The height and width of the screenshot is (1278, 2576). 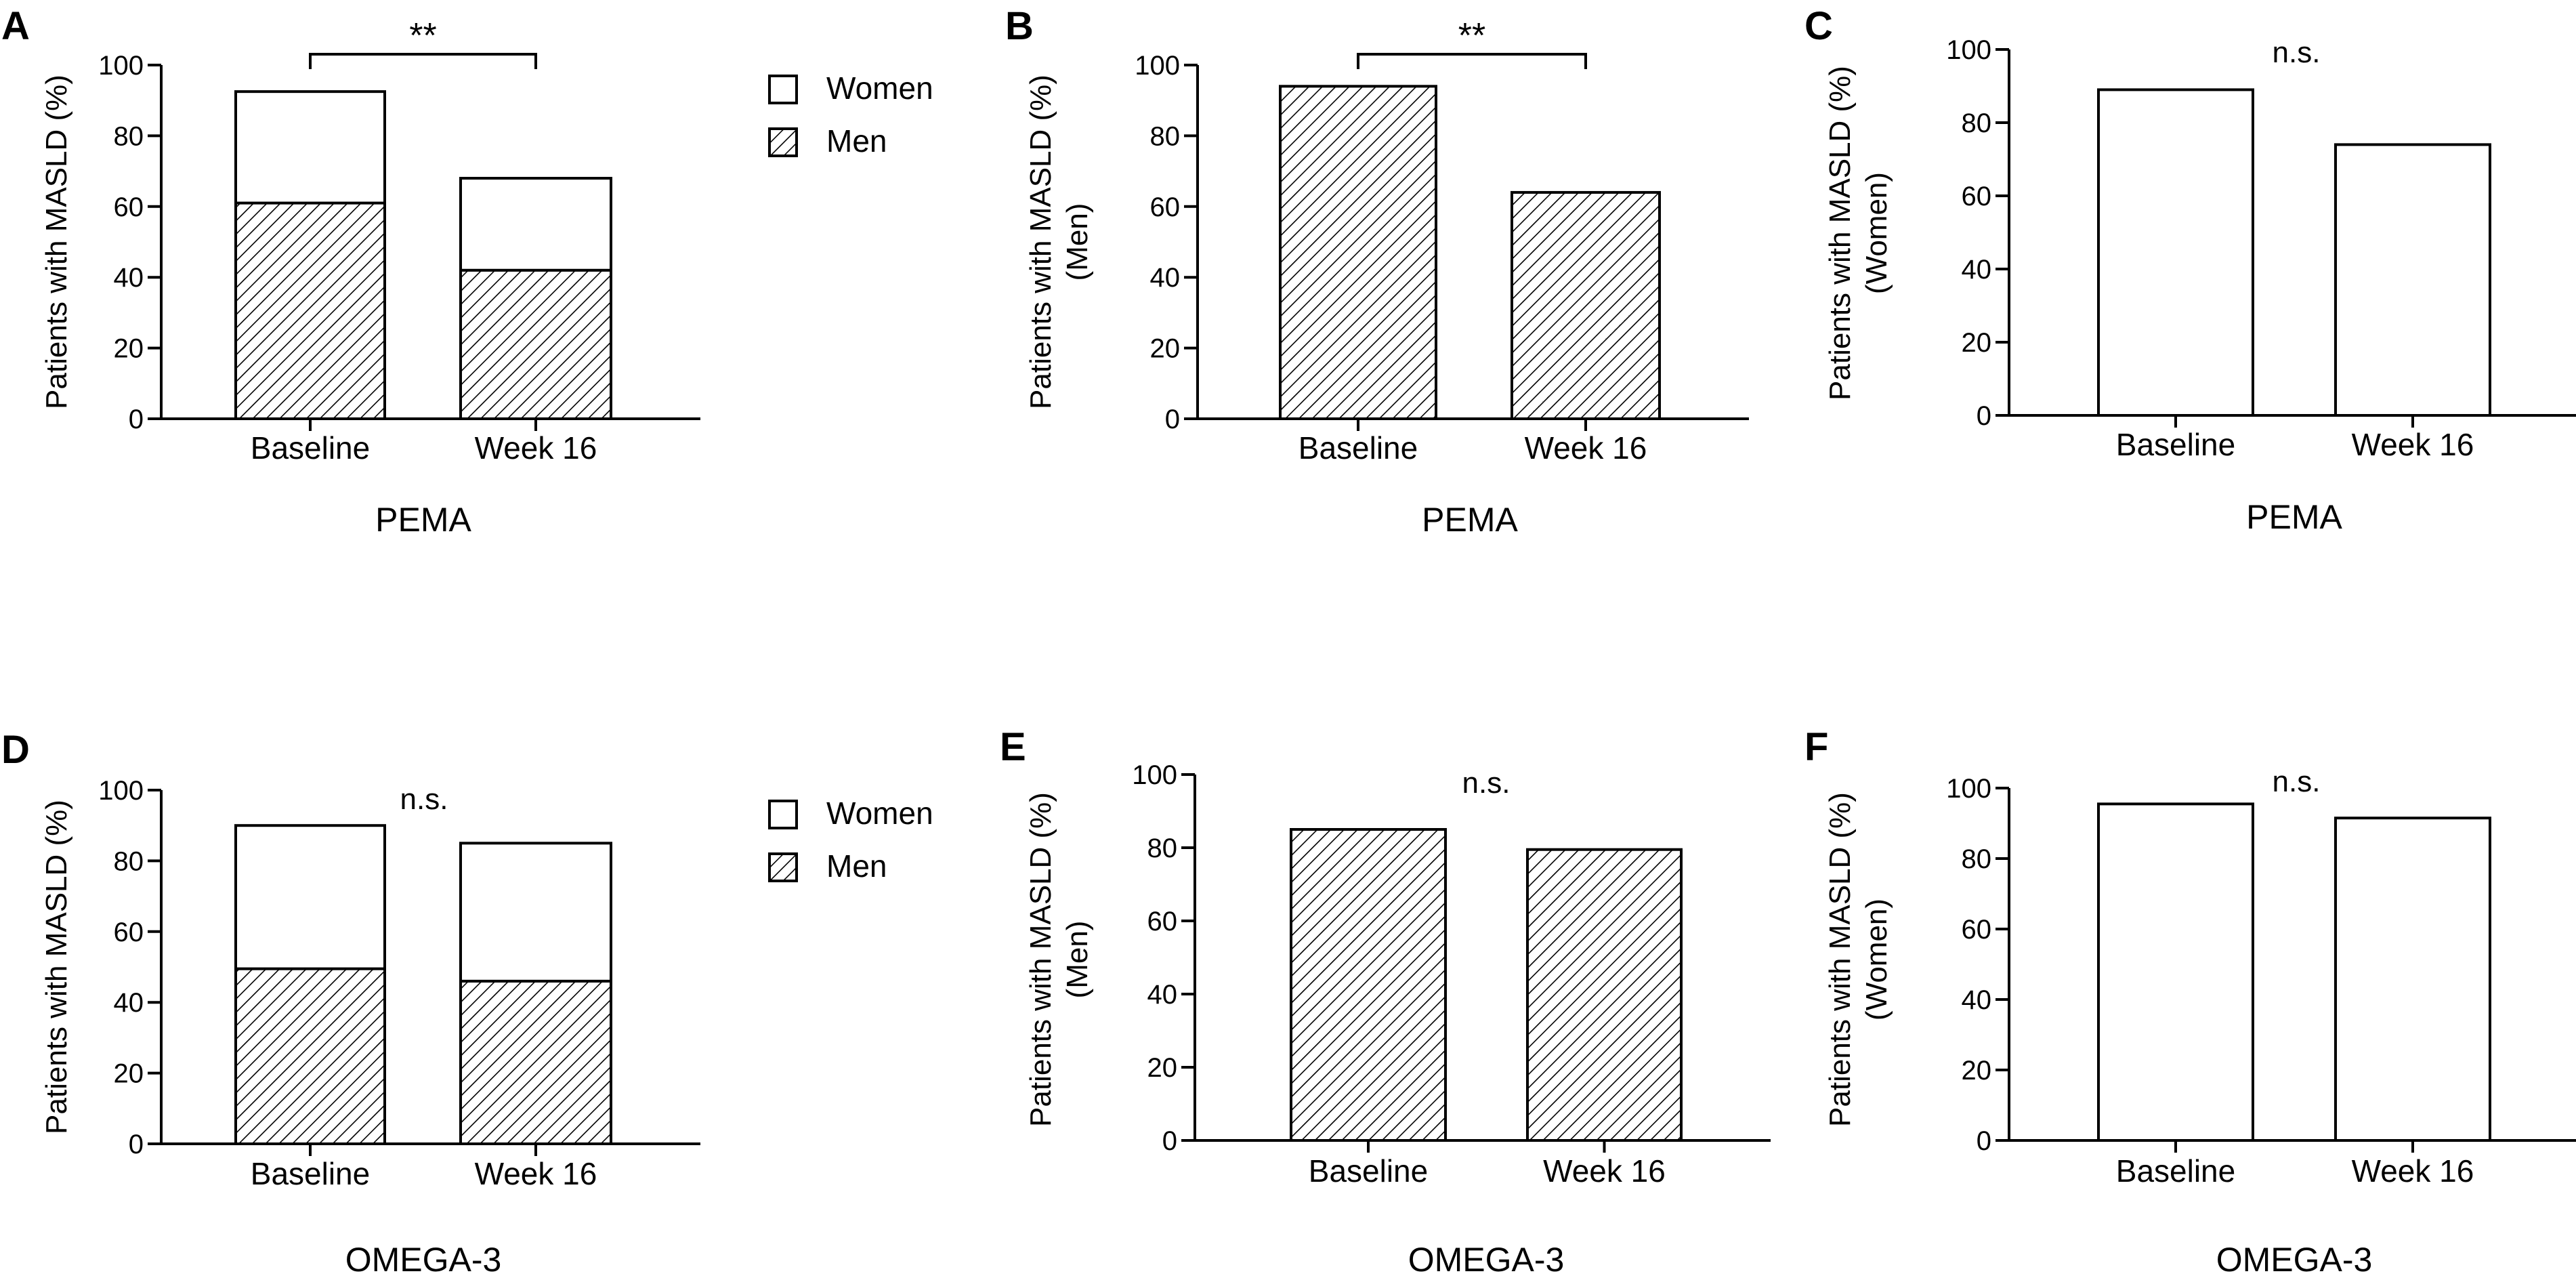 I want to click on panel-letter: F, so click(x=1816, y=747).